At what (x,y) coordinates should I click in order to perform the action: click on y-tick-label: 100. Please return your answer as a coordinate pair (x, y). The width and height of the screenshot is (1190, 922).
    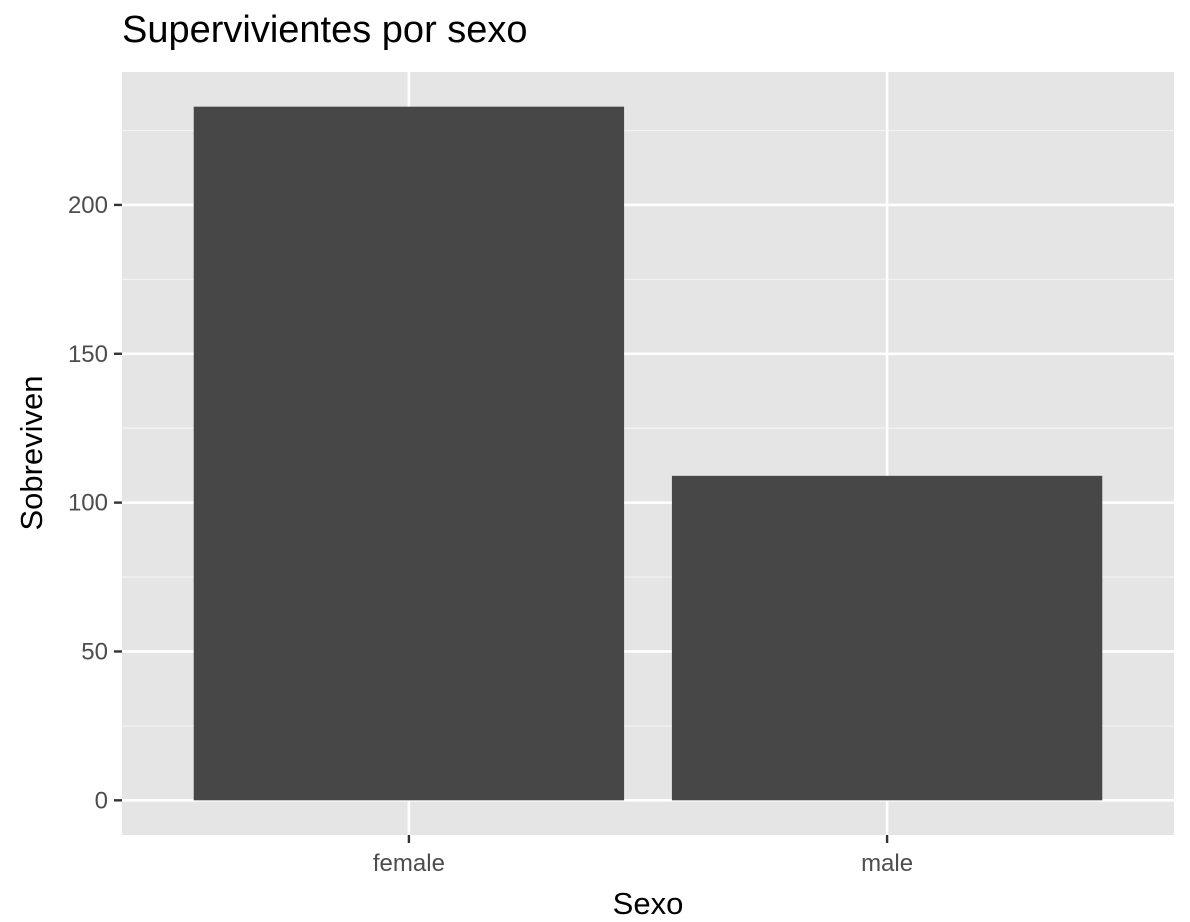
    Looking at the image, I should click on (88, 503).